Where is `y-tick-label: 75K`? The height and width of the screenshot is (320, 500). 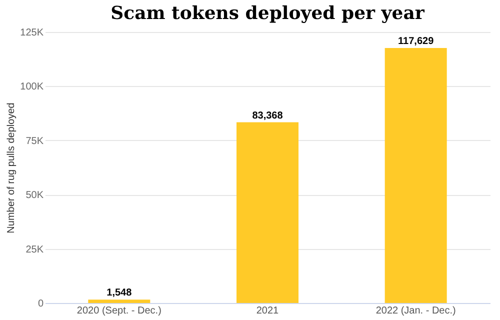
y-tick-label: 75K is located at coordinates (35, 141).